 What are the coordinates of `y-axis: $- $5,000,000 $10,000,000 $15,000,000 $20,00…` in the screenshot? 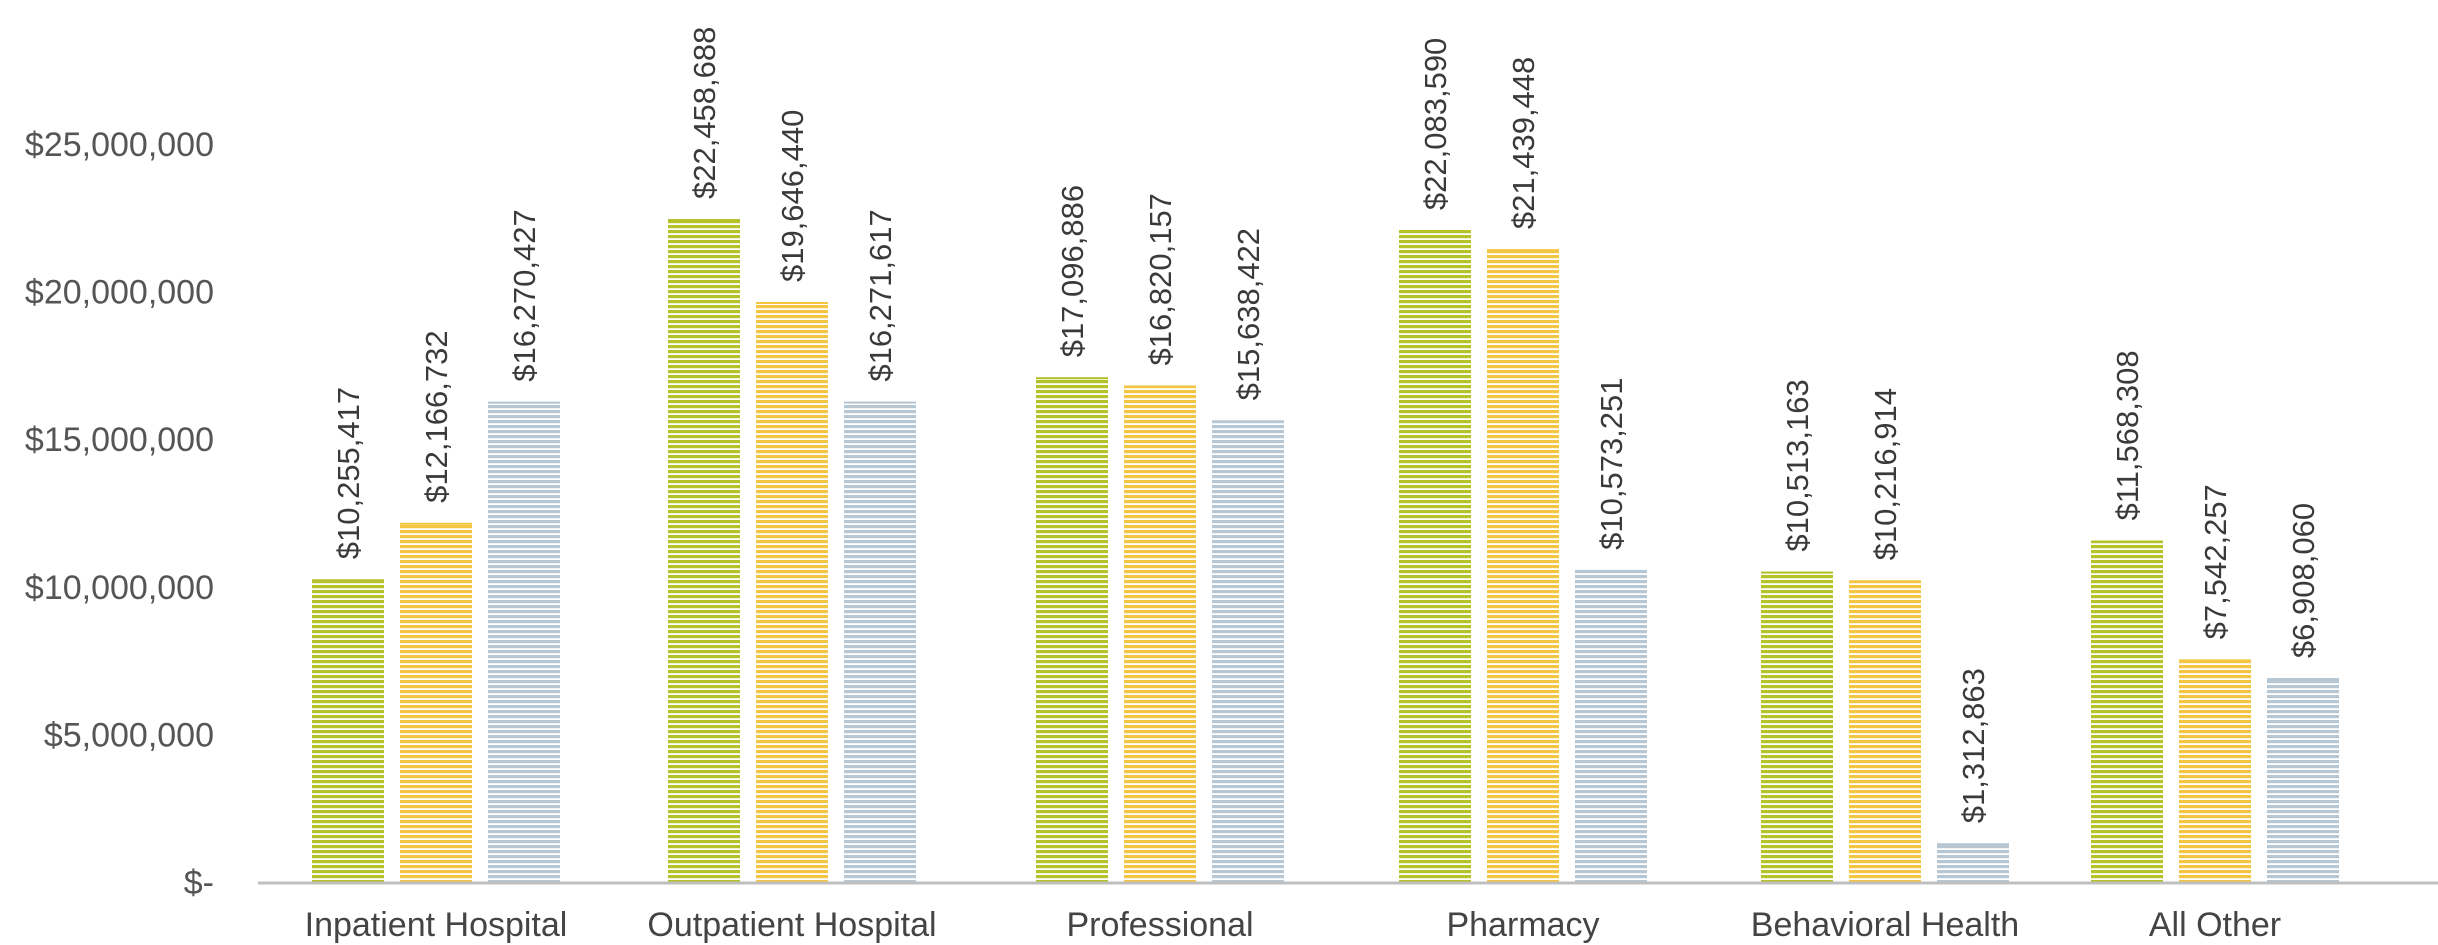 It's located at (119, 514).